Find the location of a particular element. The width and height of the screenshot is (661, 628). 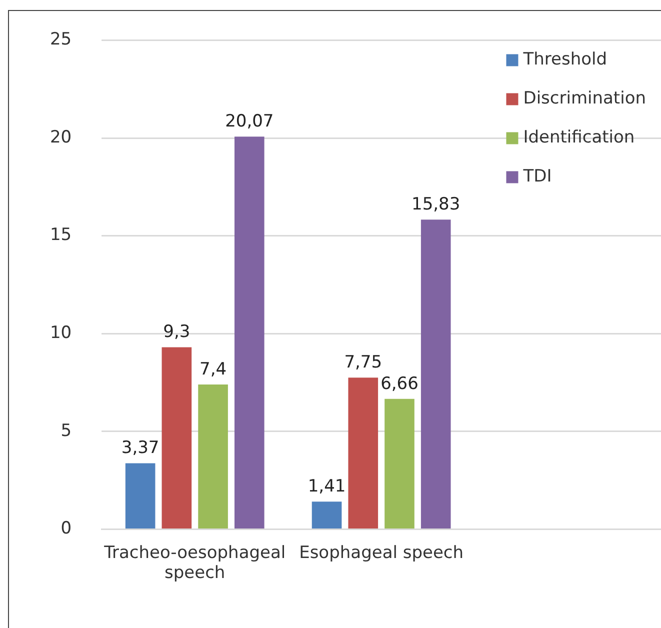

data-label: 1,41 is located at coordinates (327, 486).